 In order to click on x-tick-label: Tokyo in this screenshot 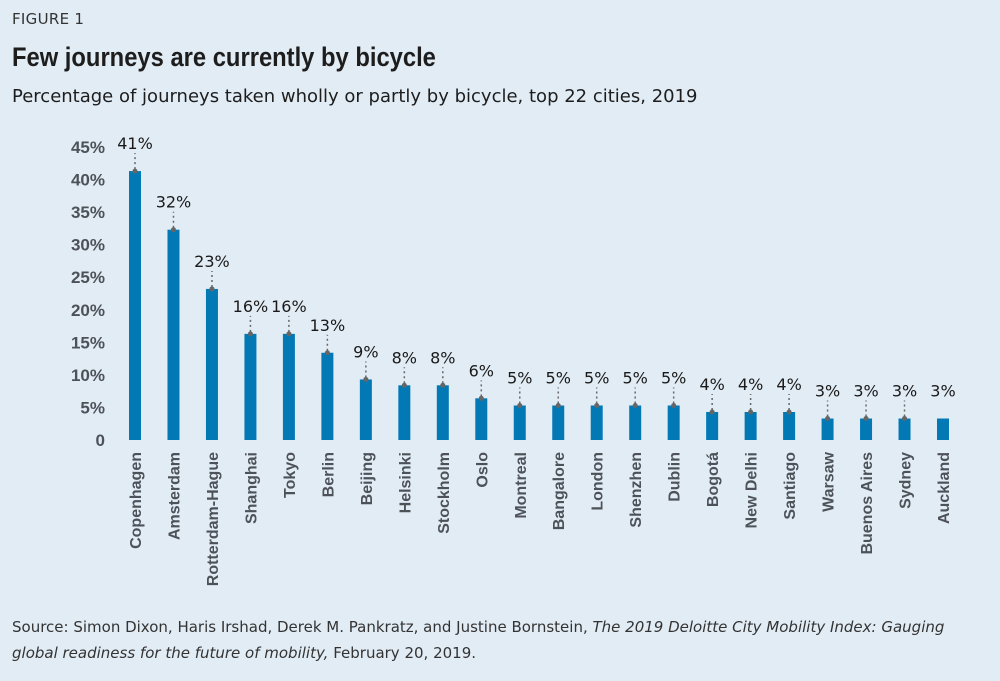, I will do `click(290, 475)`.